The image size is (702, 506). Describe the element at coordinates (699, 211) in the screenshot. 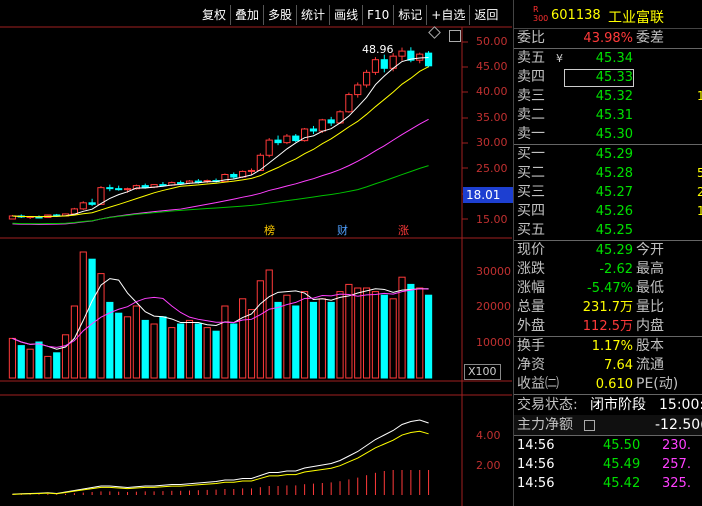

I see `bid-qty: 1` at that location.